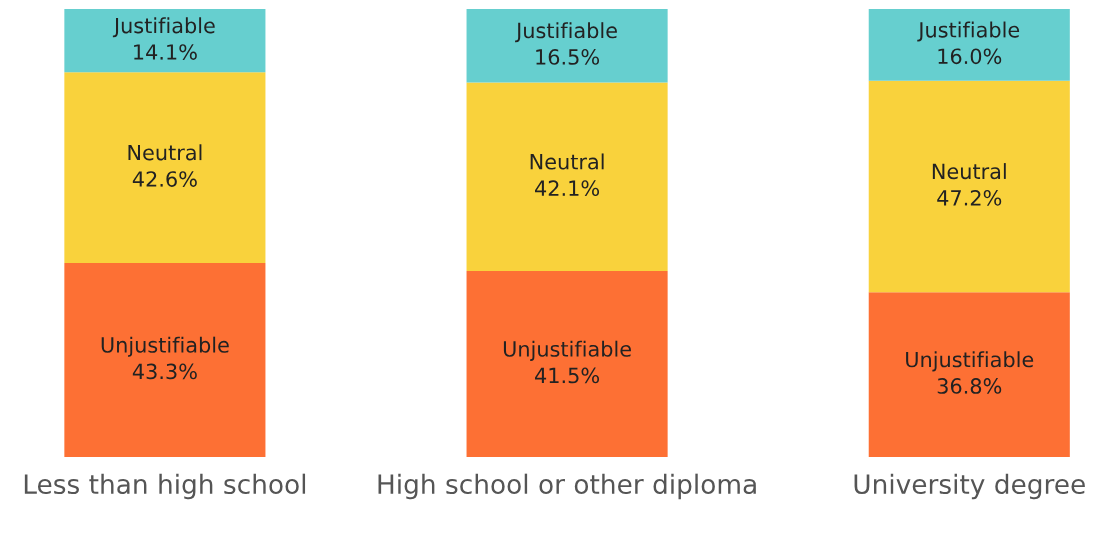 This screenshot has width=1102, height=546. Describe the element at coordinates (970, 361) in the screenshot. I see `series-label: Unjustifiable` at that location.